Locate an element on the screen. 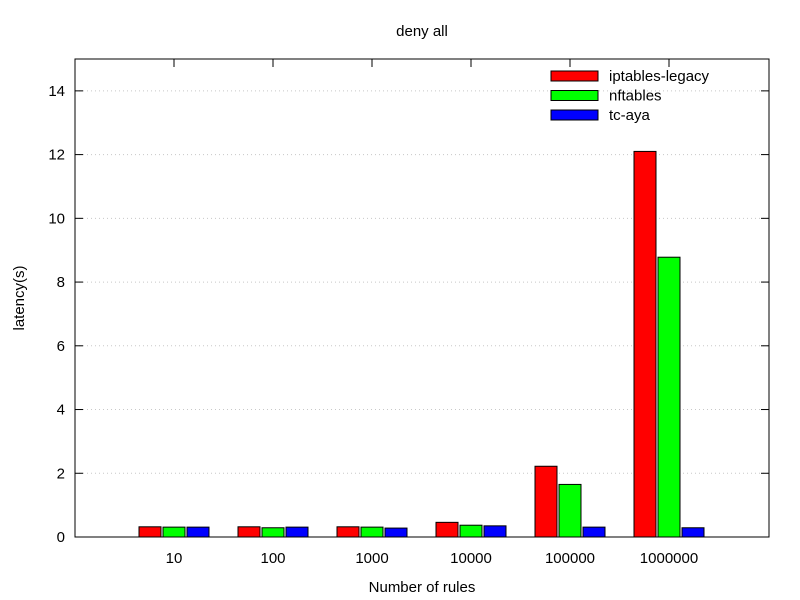 The image size is (800, 600). legend-label: tc-aya is located at coordinates (630, 115).